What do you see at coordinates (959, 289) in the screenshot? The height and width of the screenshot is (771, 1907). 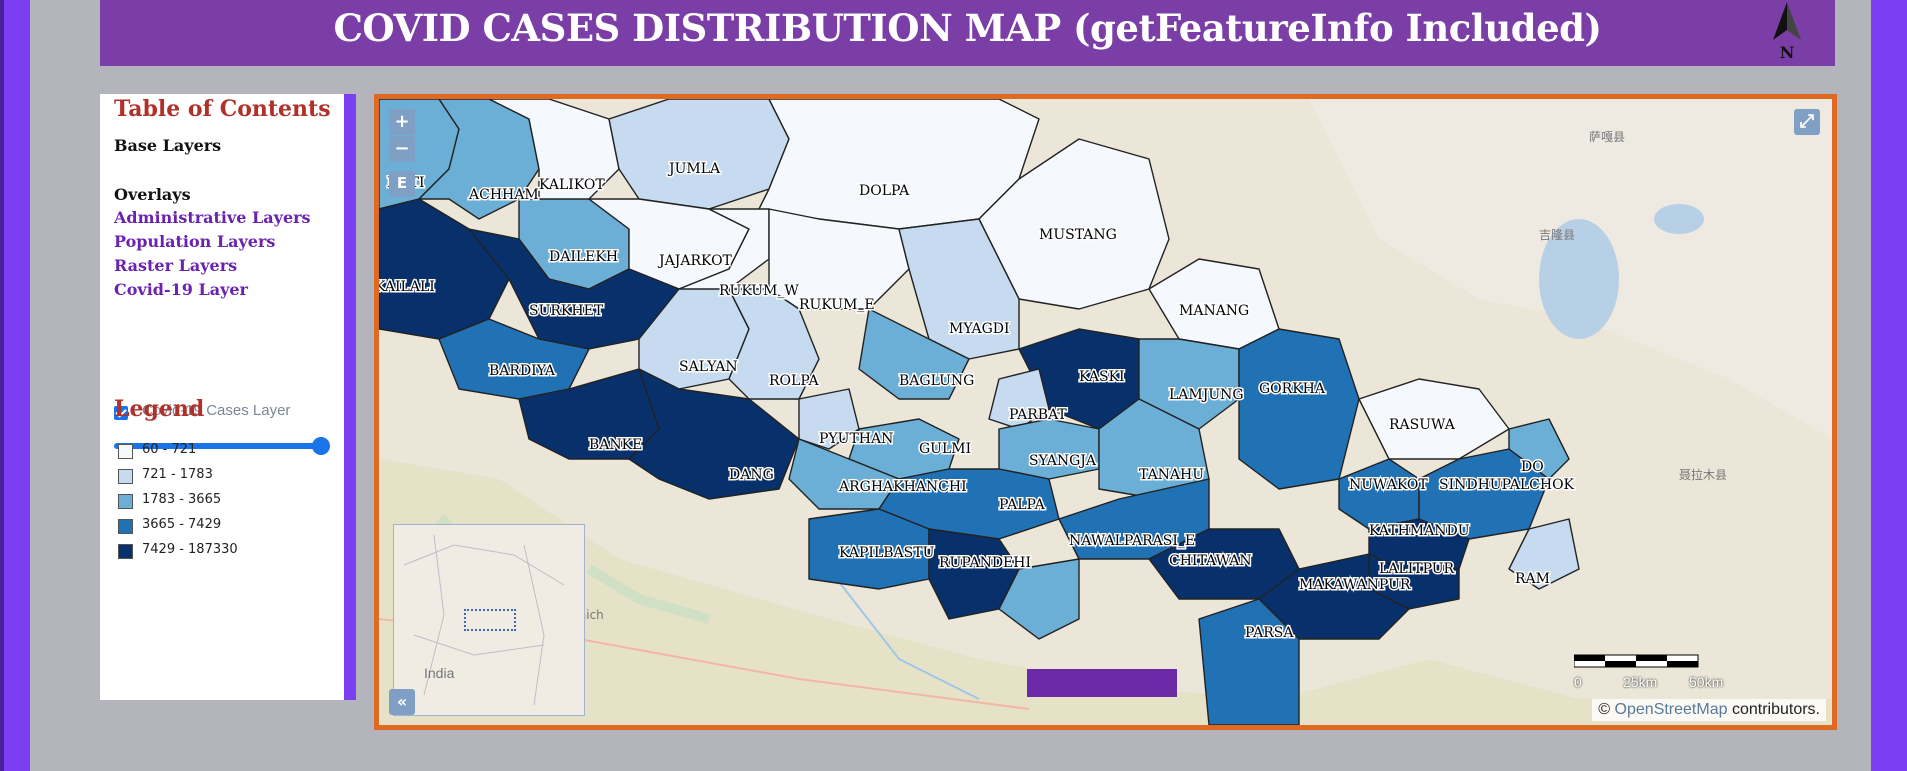 I see `district-myagdi` at bounding box center [959, 289].